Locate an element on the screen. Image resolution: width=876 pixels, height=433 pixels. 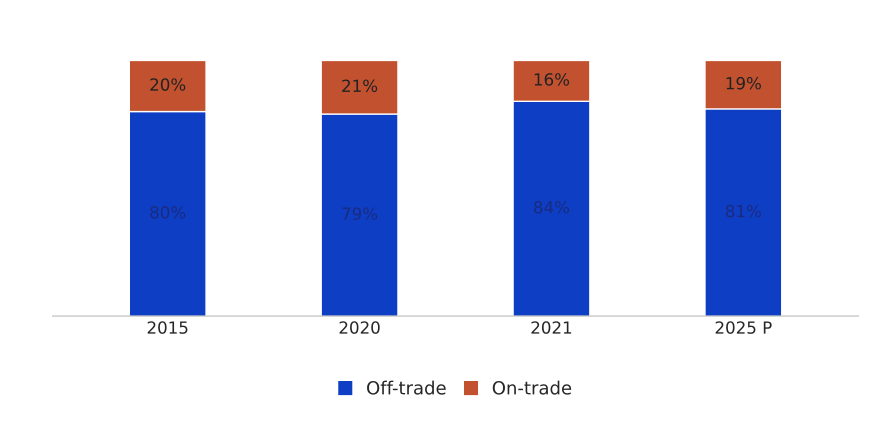
data-label: 79% is located at coordinates (360, 213).